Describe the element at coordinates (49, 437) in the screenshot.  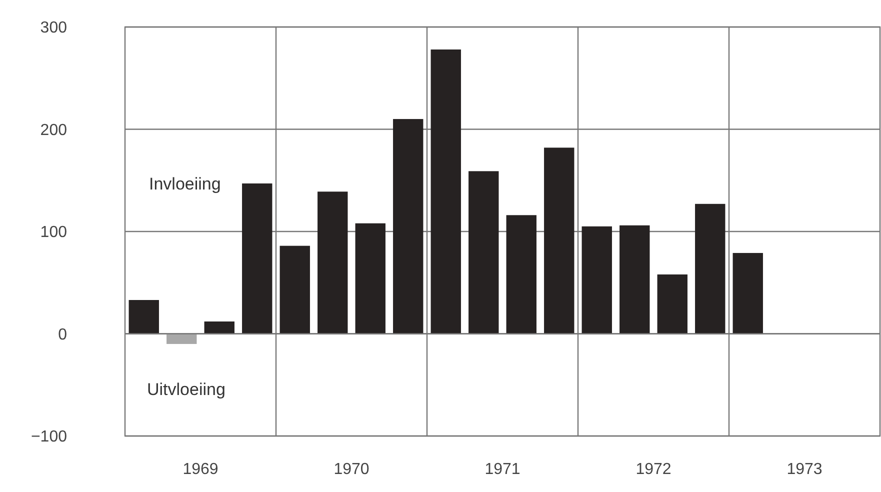
I see `y-tick-label: −100` at that location.